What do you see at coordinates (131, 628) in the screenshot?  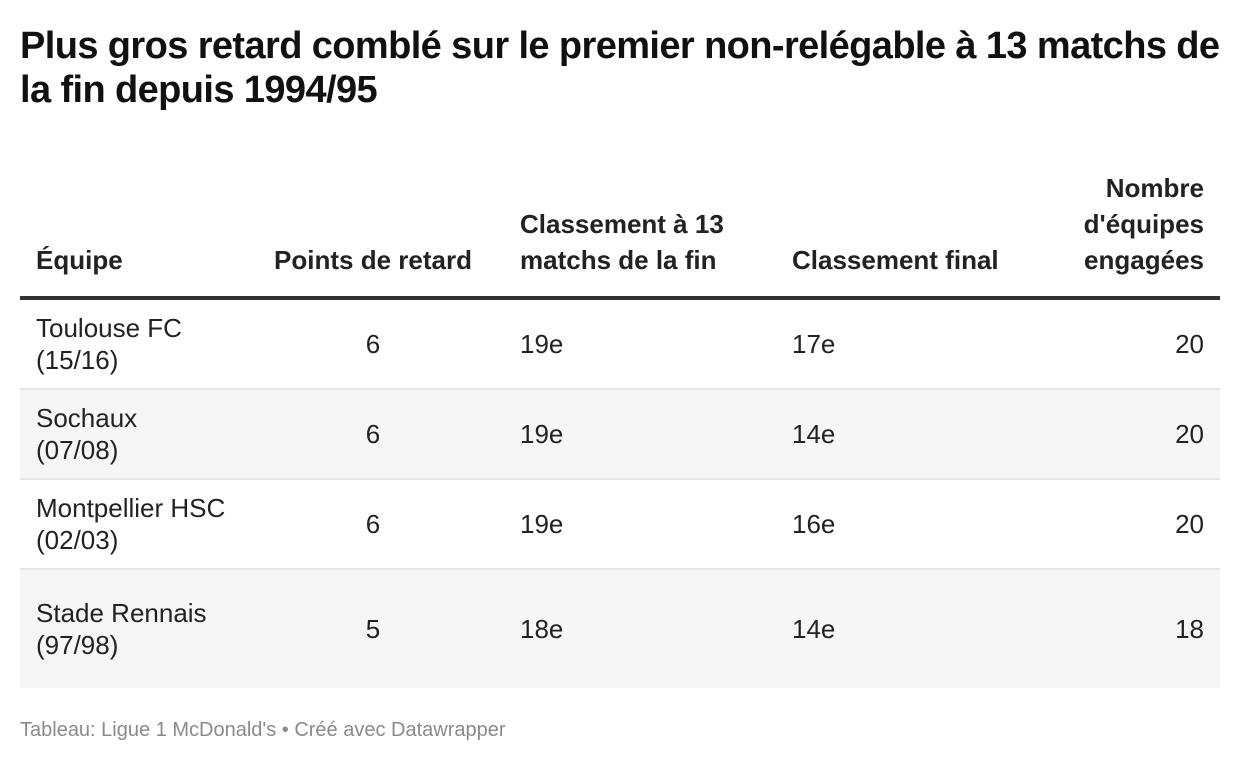 I see `cell-team: Stade Rennais (97/98)` at bounding box center [131, 628].